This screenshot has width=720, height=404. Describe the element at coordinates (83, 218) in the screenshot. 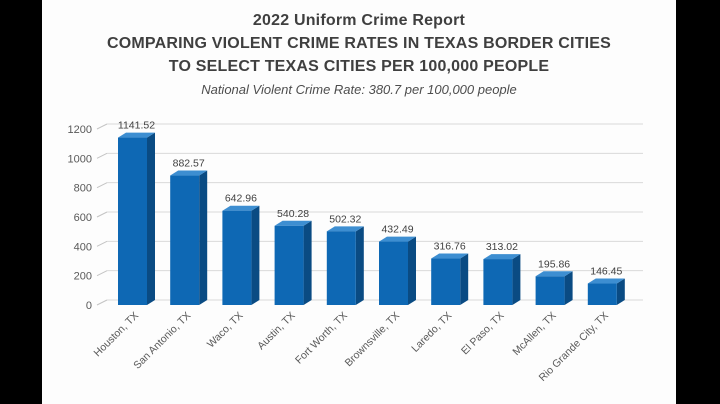

I see `y-tick-label: 600` at that location.